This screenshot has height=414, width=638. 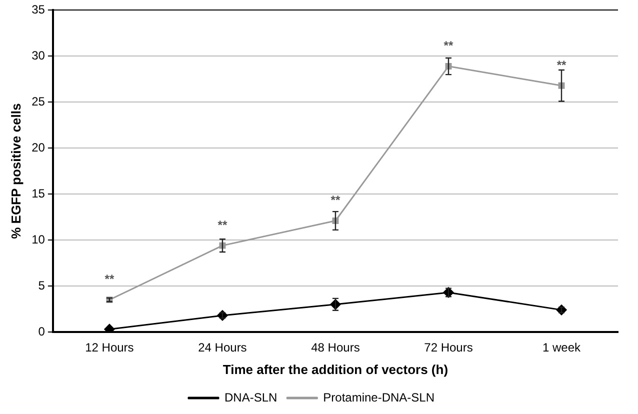 What do you see at coordinates (109, 347) in the screenshot?
I see `x-tick-label: 12 Hours` at bounding box center [109, 347].